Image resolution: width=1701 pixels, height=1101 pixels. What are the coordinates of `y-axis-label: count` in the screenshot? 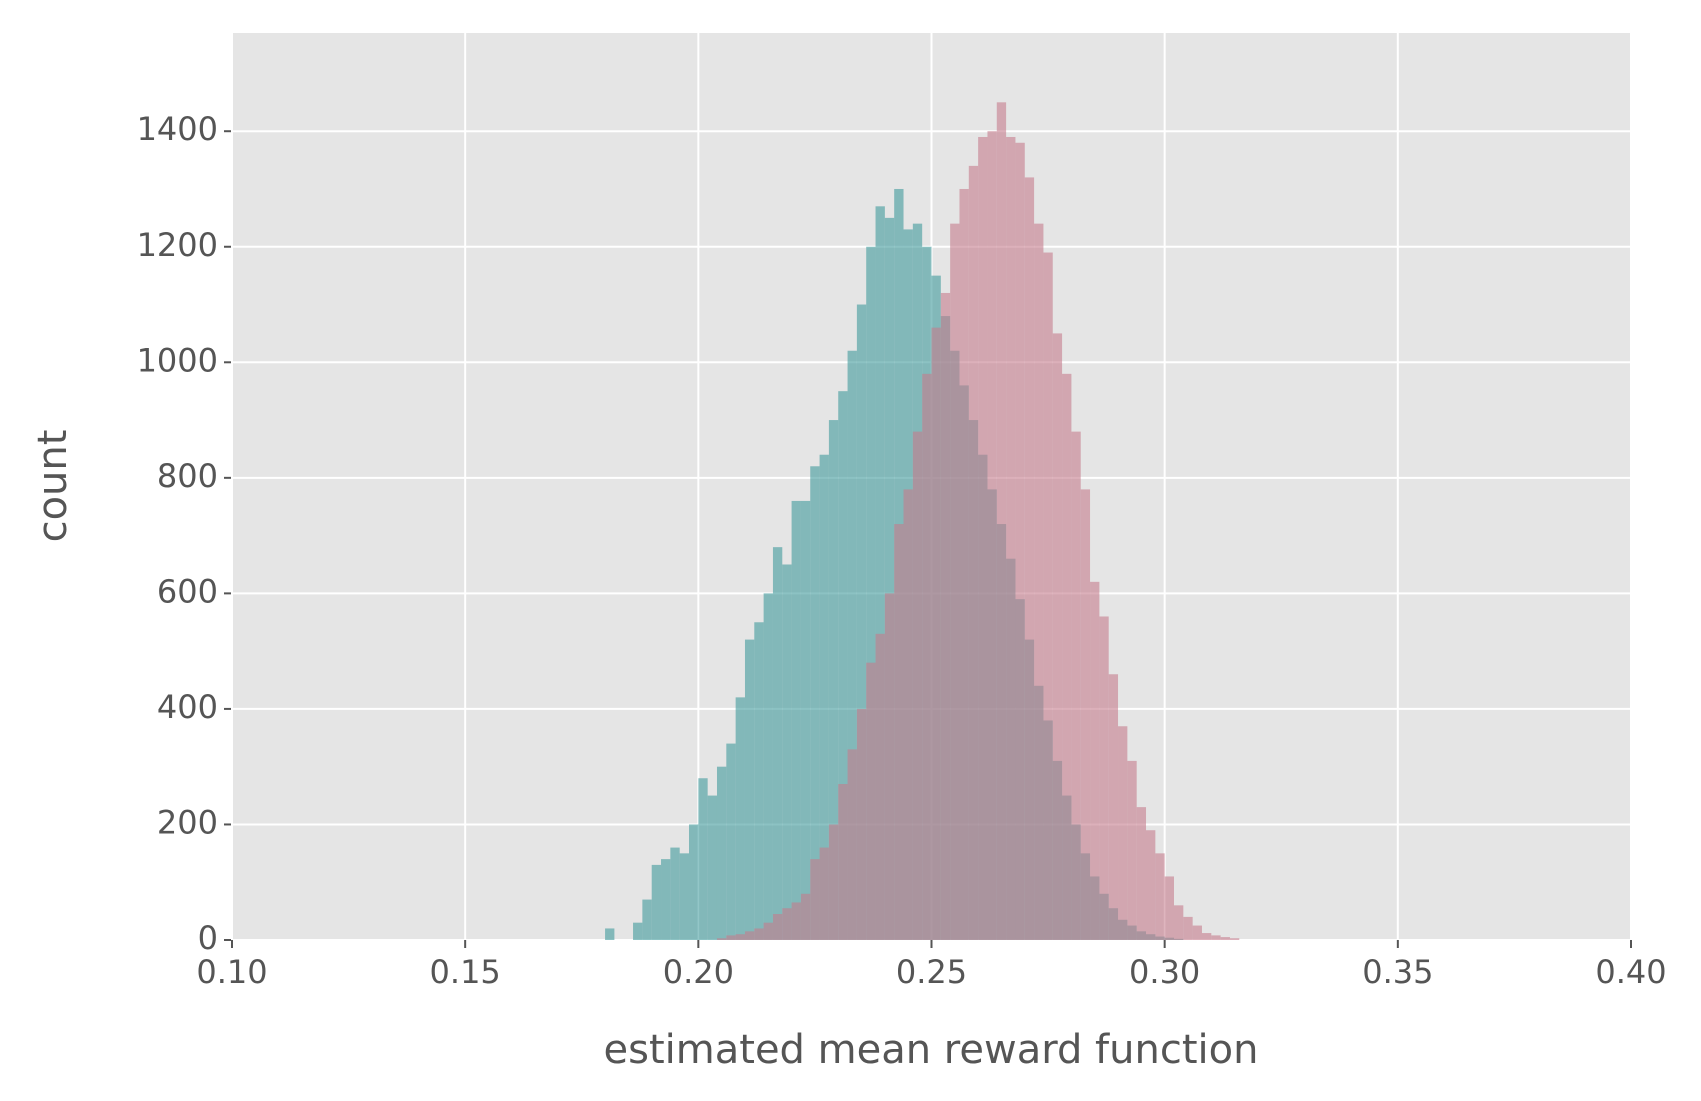 It's located at (53, 486).